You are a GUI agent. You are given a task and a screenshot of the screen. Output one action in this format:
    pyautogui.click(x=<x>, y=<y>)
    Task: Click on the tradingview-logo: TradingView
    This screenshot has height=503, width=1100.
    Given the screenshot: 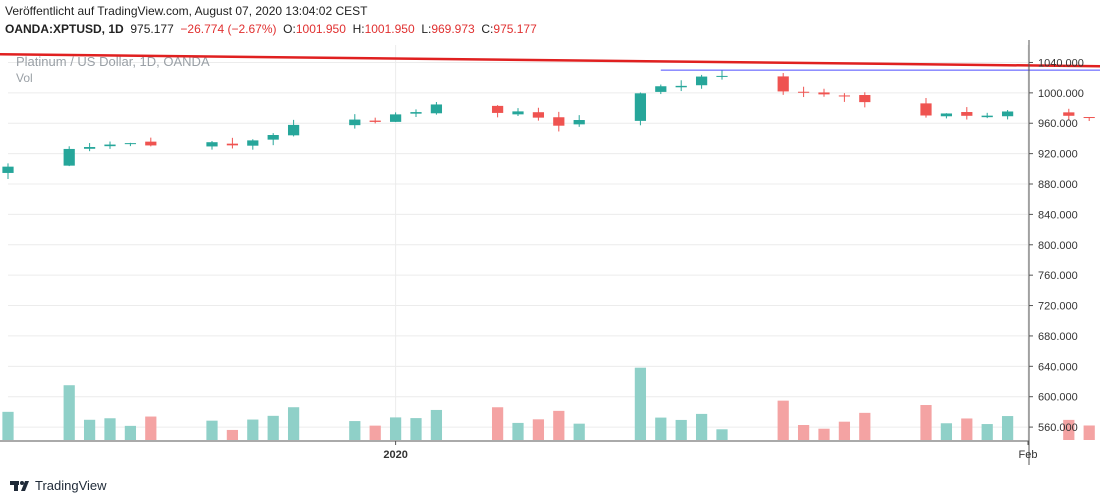 What is the action you would take?
    pyautogui.click(x=58, y=485)
    